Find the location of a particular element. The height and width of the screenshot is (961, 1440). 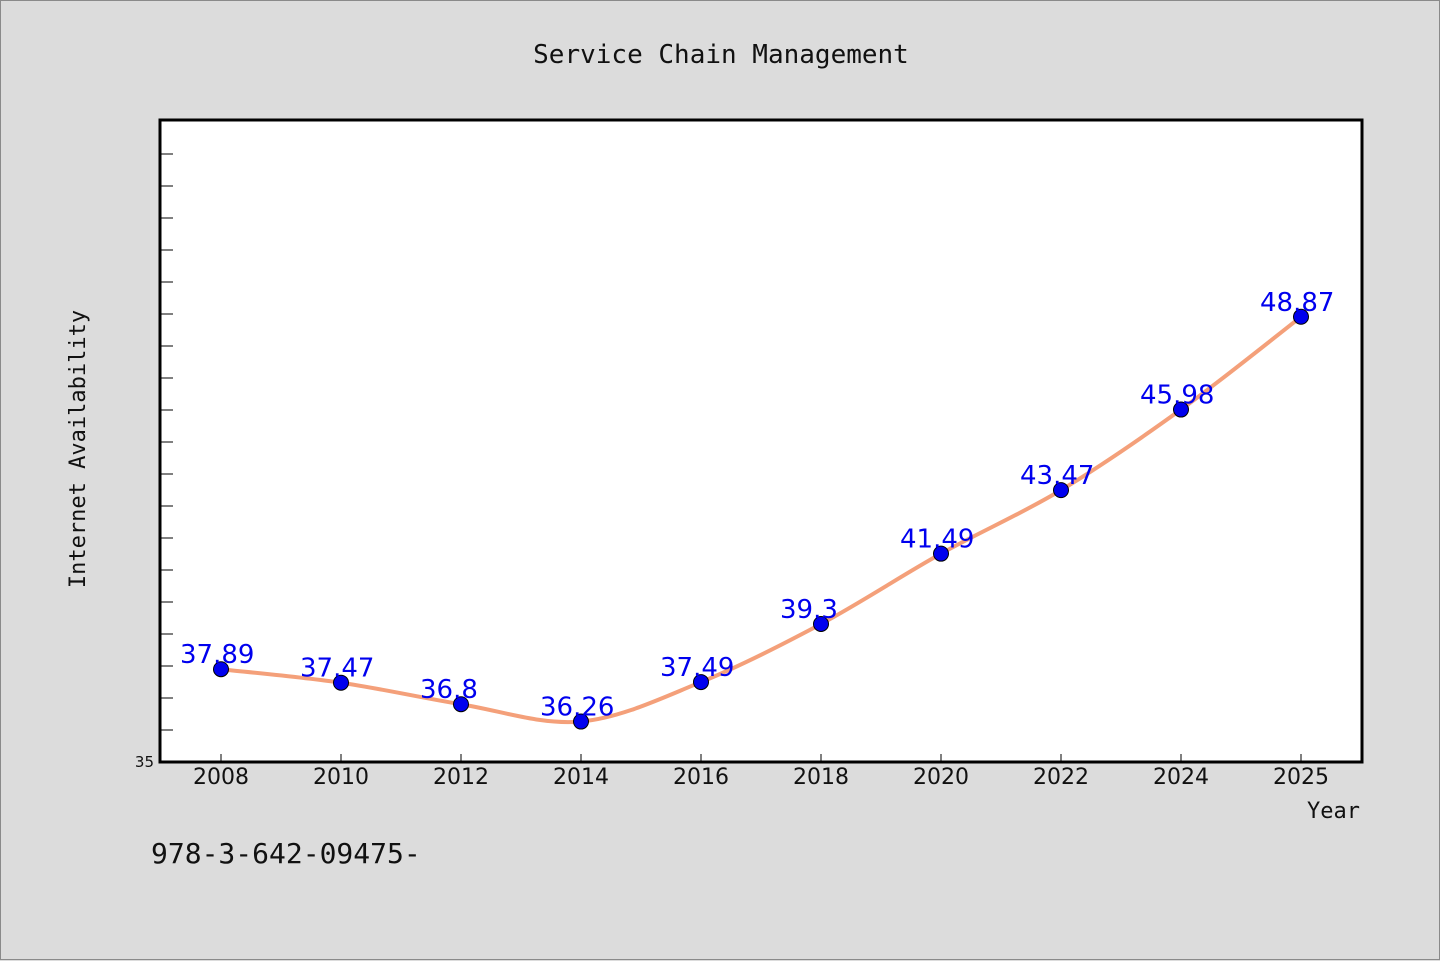

x-tick-label: 2012 is located at coordinates (461, 777).